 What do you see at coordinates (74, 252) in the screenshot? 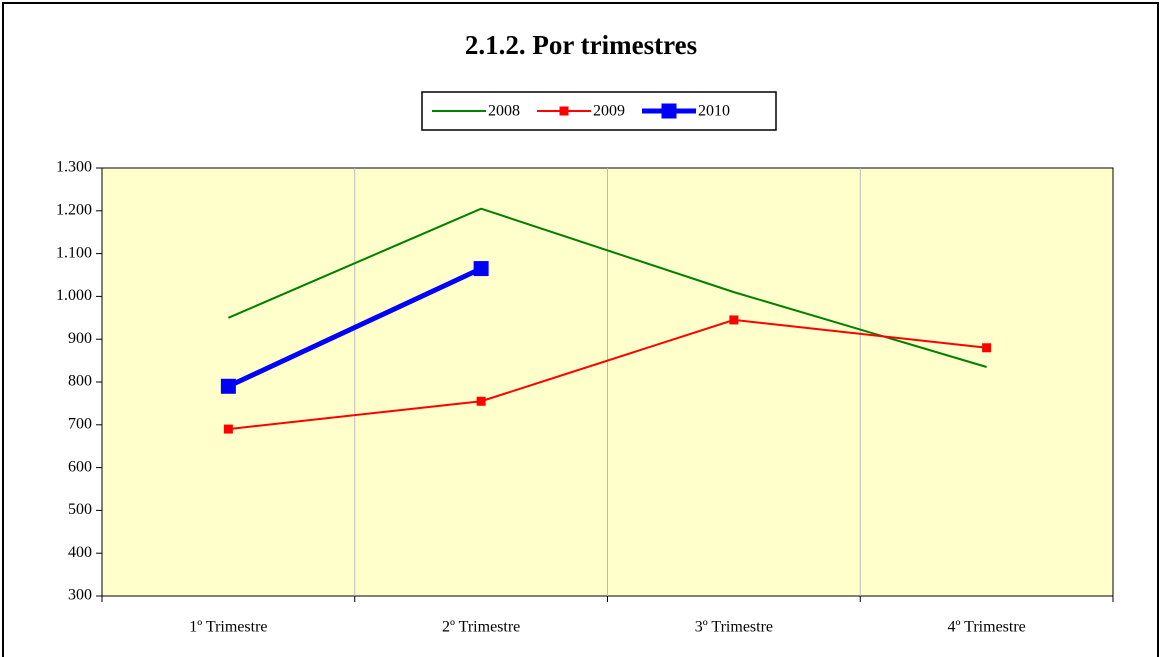
I see `y-tick-label: 1.100` at bounding box center [74, 252].